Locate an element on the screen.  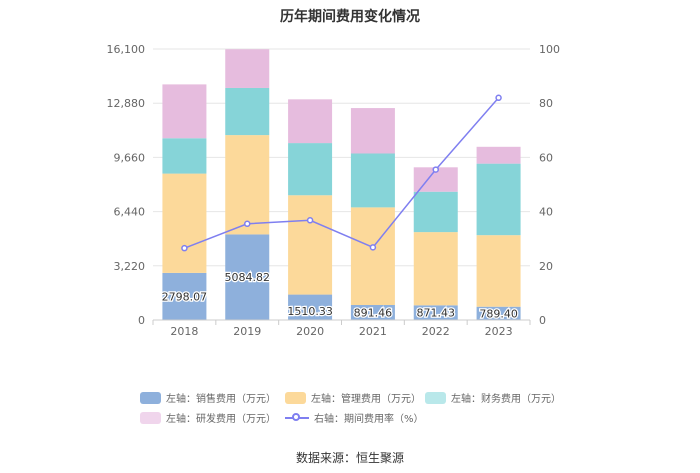
legend-item-finance: 左轴：财务费用（万元） is located at coordinates (493, 397).